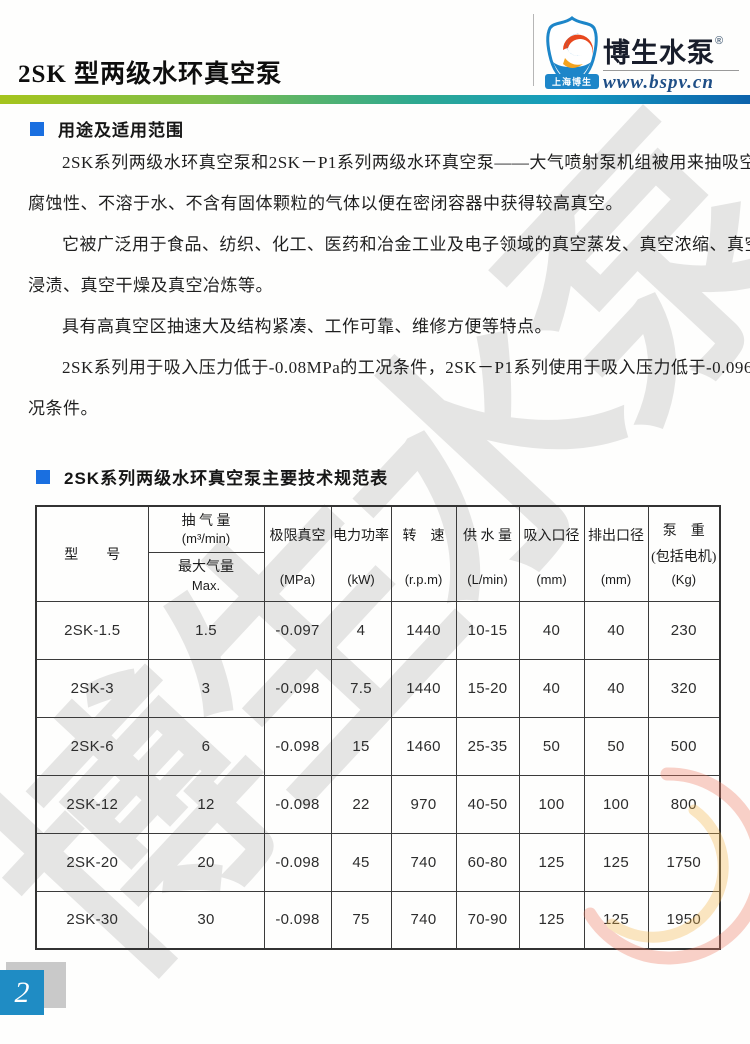 The width and height of the screenshot is (750, 1044). I want to click on paragraph-line: 腐蚀性、不溶于水、不含有固体颗粒的气体以便在密闭容器中获得较高真空。, so click(325, 203).